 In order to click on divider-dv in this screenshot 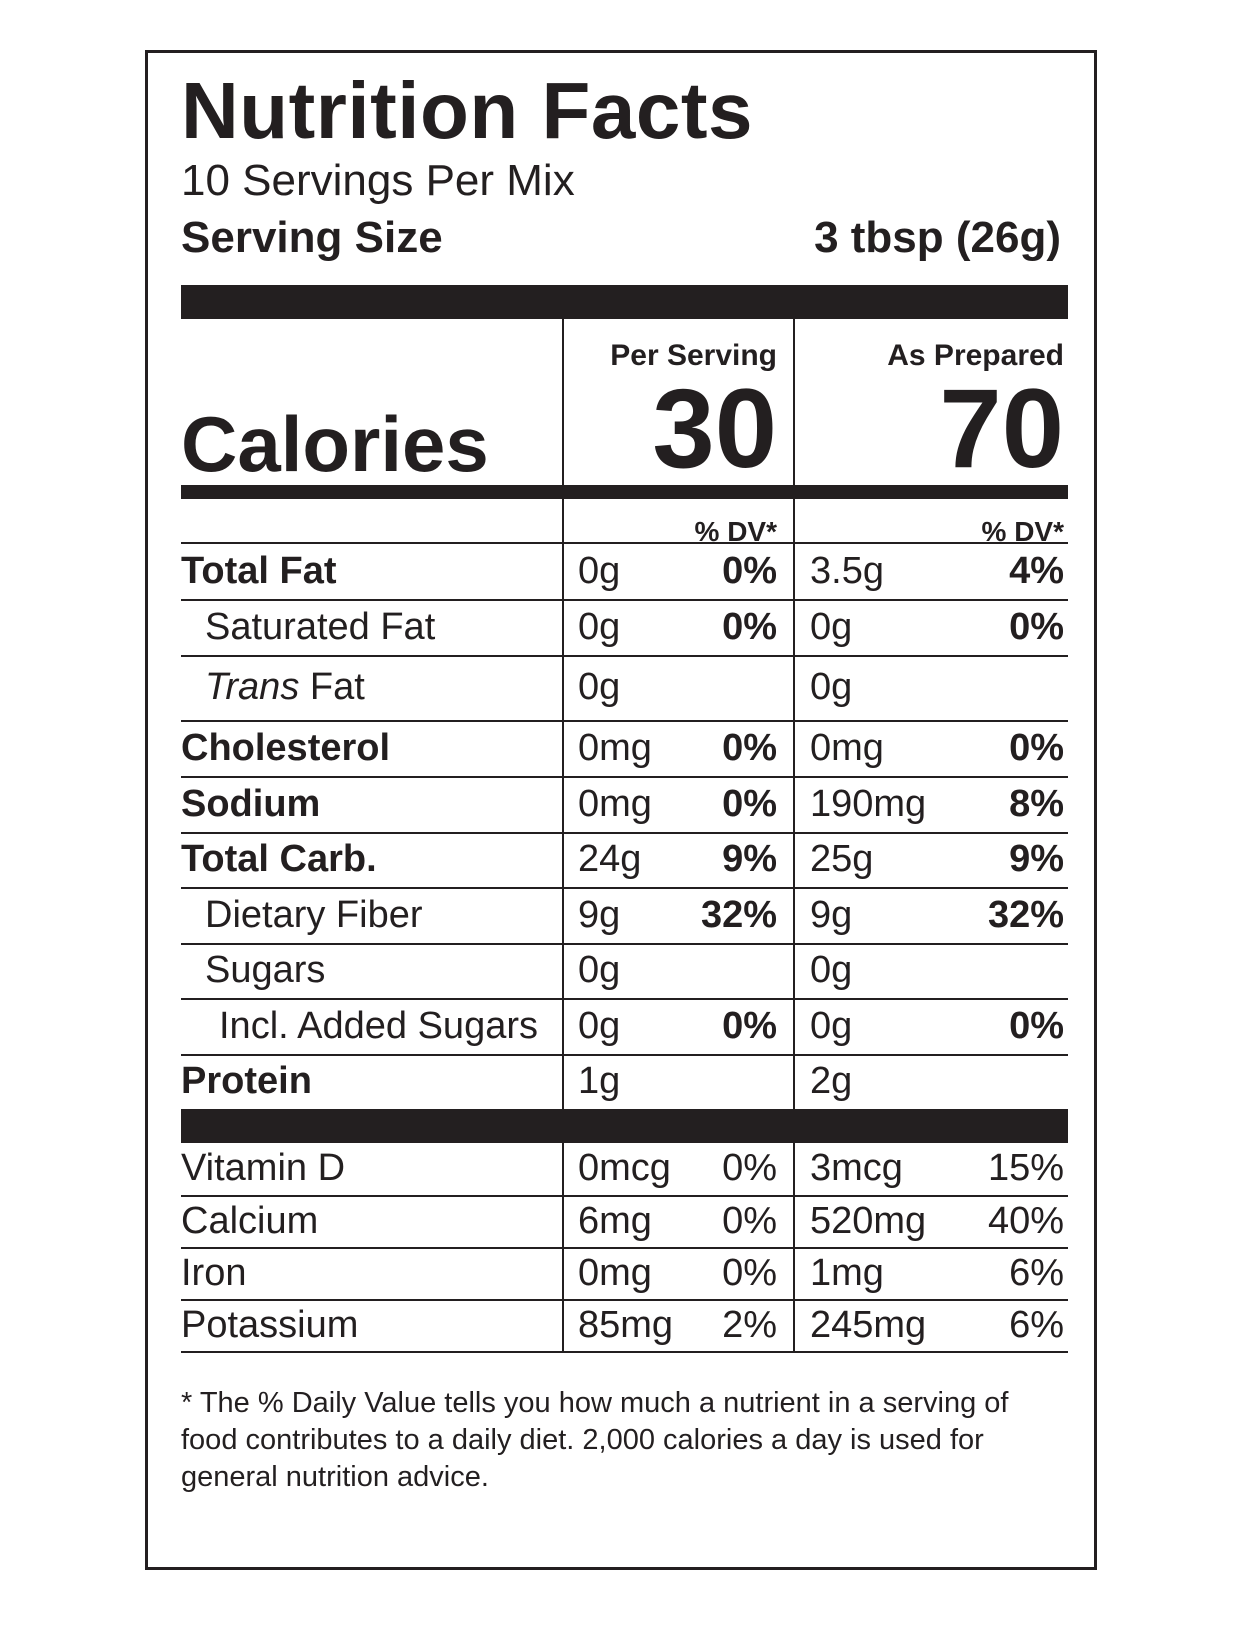, I will do `click(624, 543)`.